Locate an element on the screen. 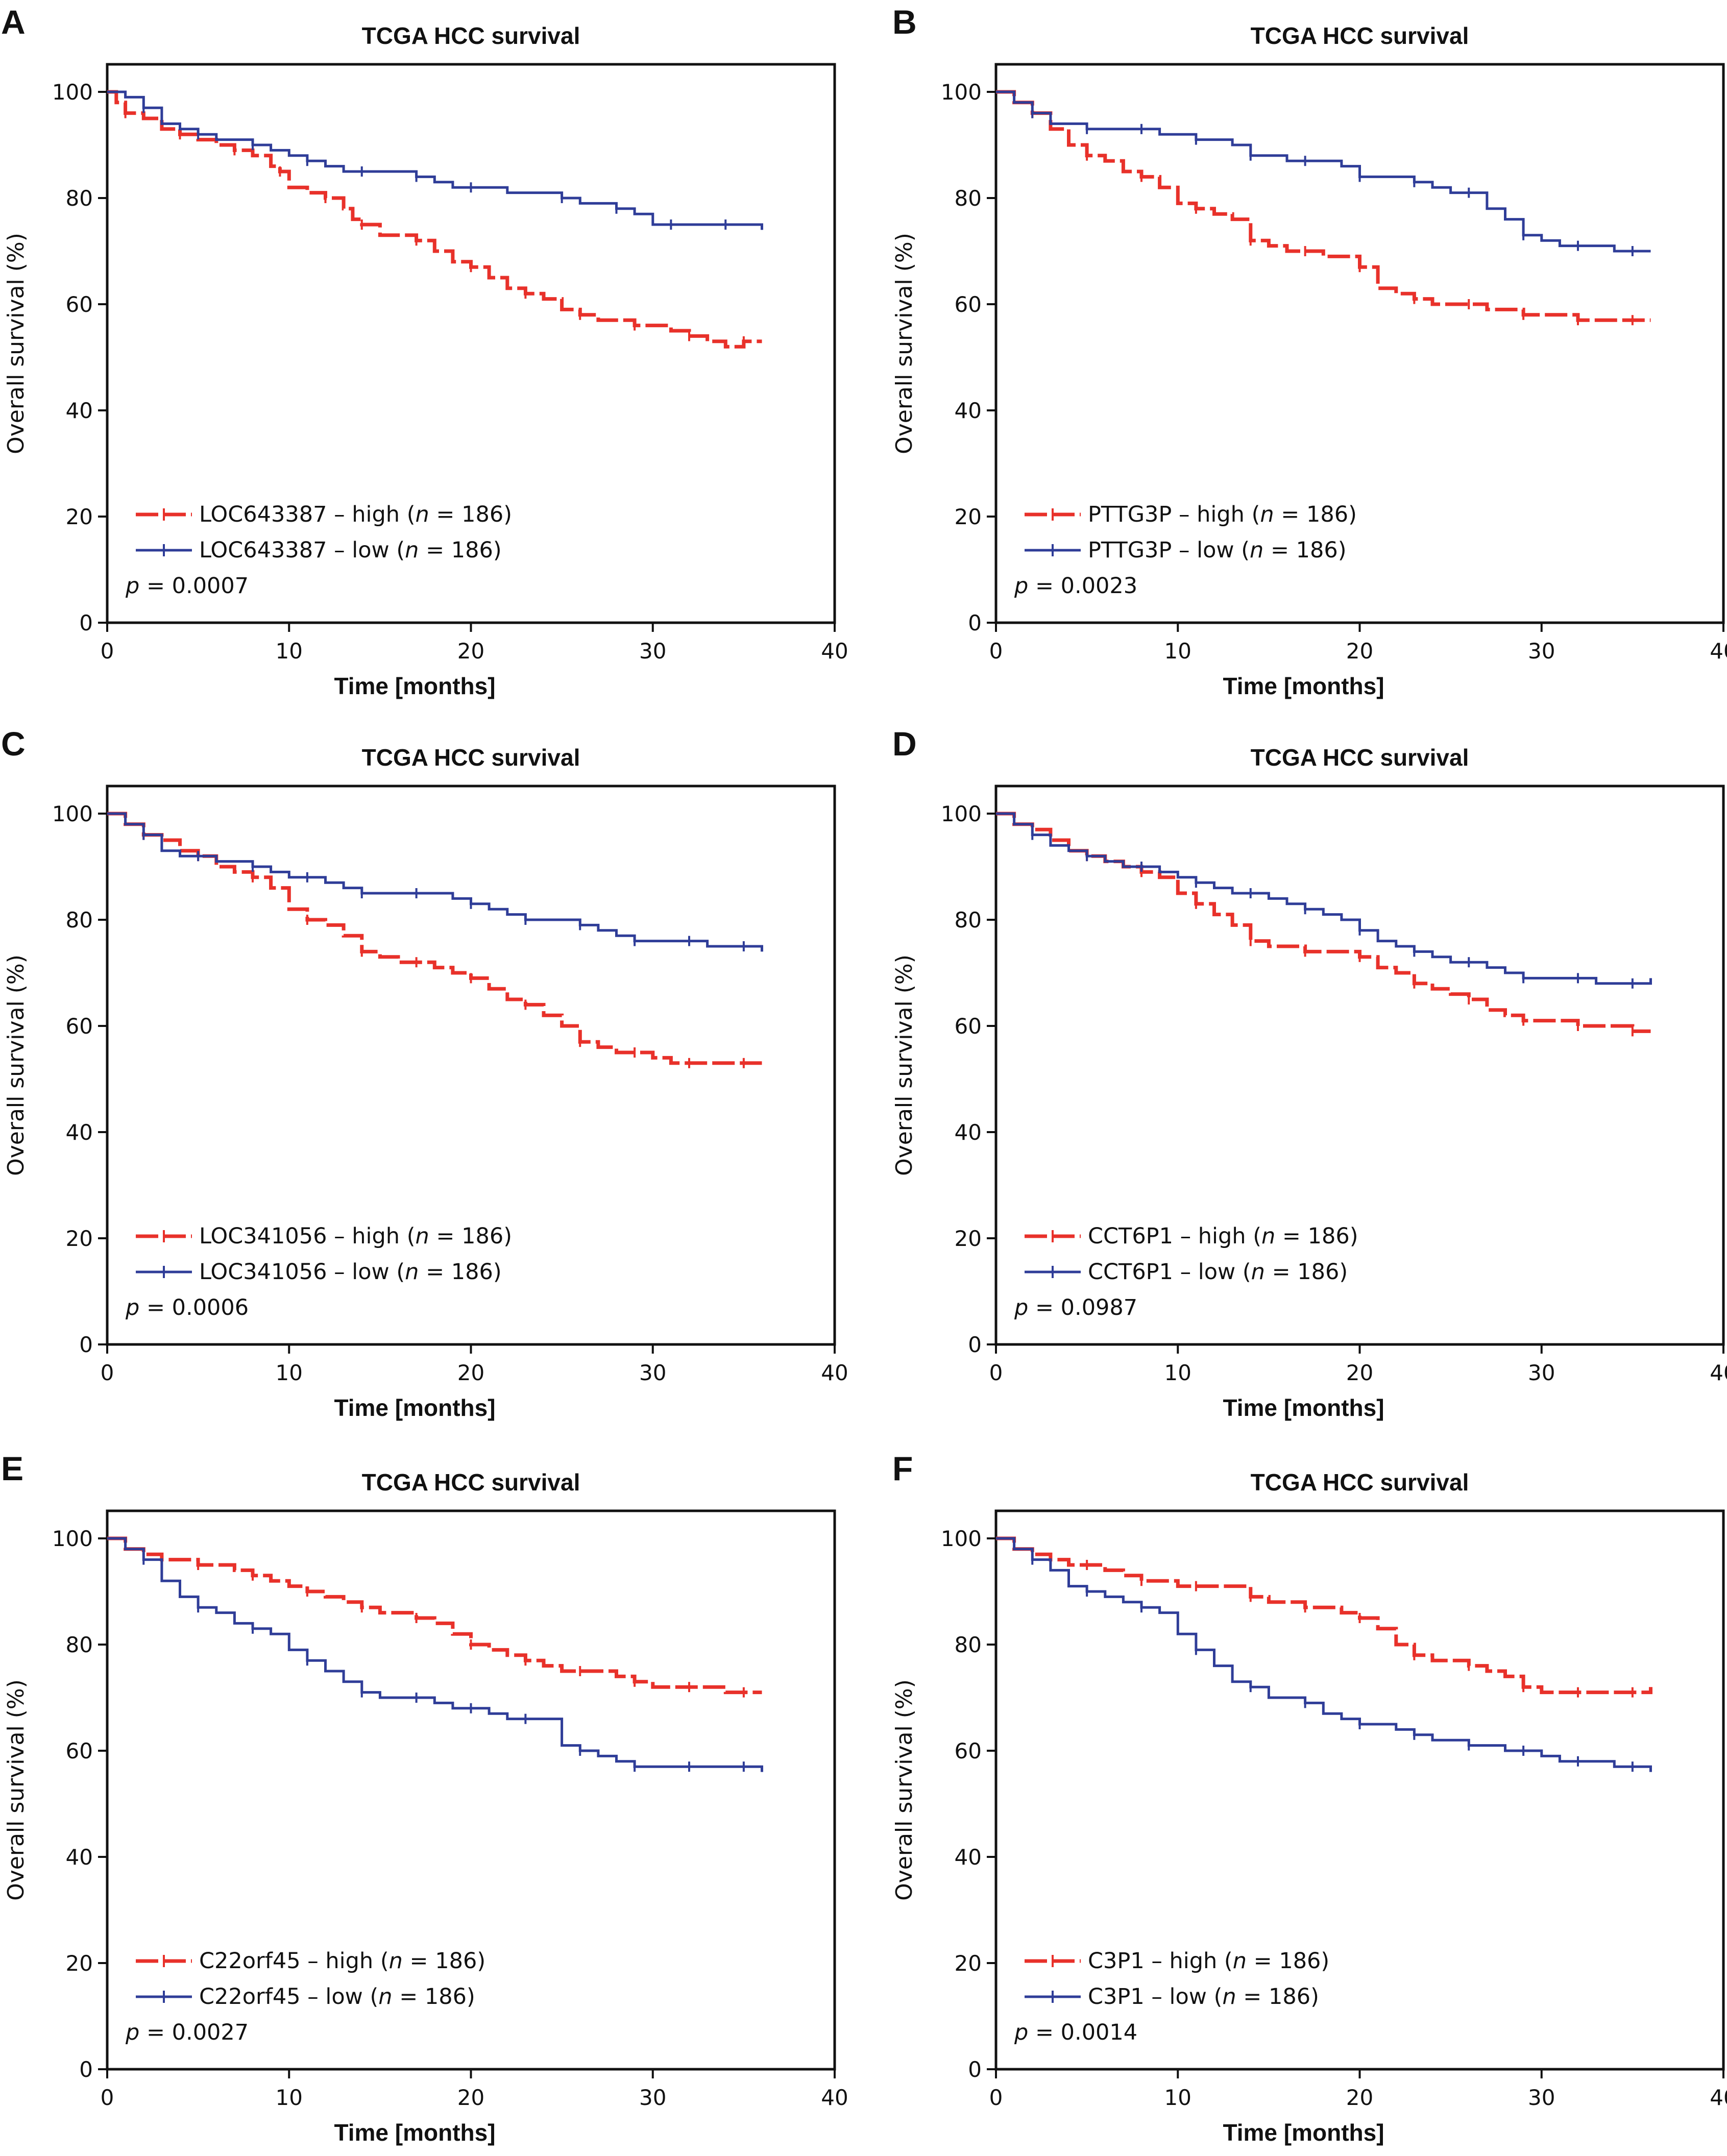 The width and height of the screenshot is (1727, 2156). legend-label-low: C3P1 – low (n = 186) is located at coordinates (1203, 1997).